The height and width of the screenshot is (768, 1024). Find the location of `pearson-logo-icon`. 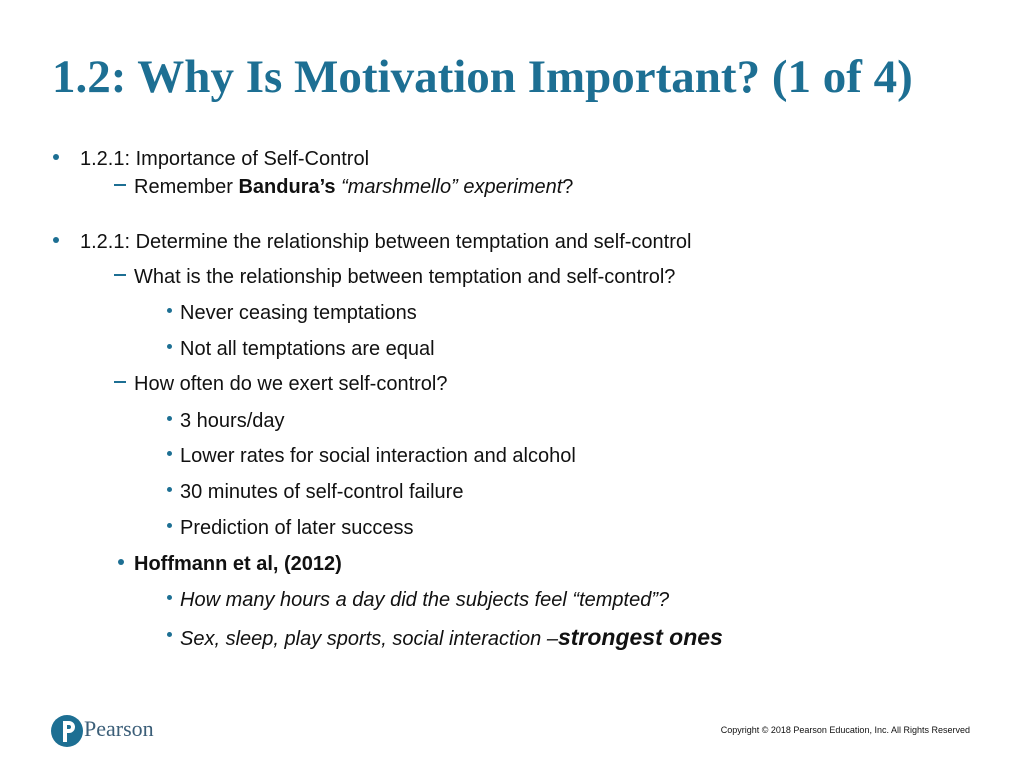

pearson-logo-icon is located at coordinates (67, 731).